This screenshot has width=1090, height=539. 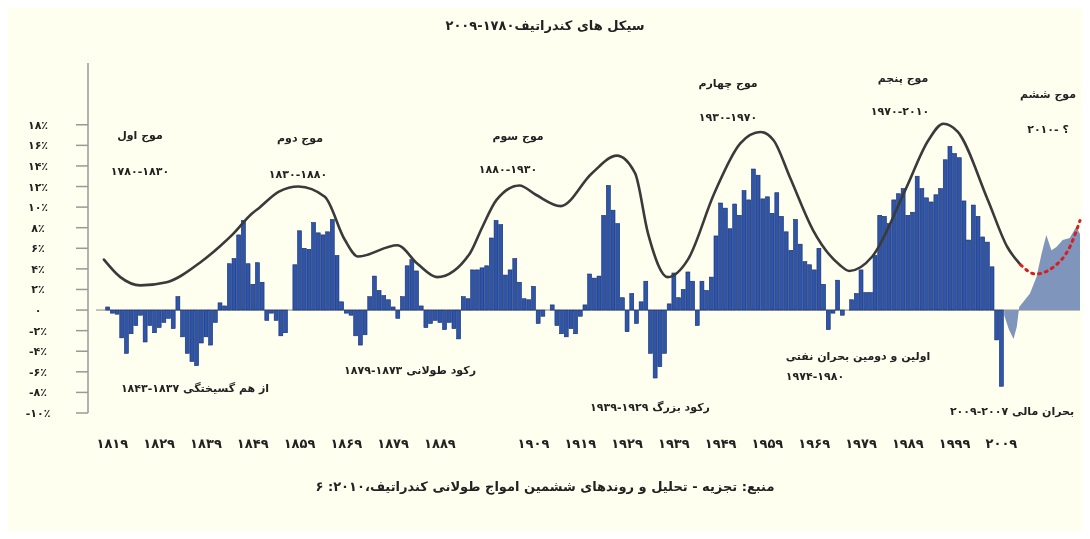 I want to click on x-tick-label: ۱۸۸۹, so click(x=440, y=443).